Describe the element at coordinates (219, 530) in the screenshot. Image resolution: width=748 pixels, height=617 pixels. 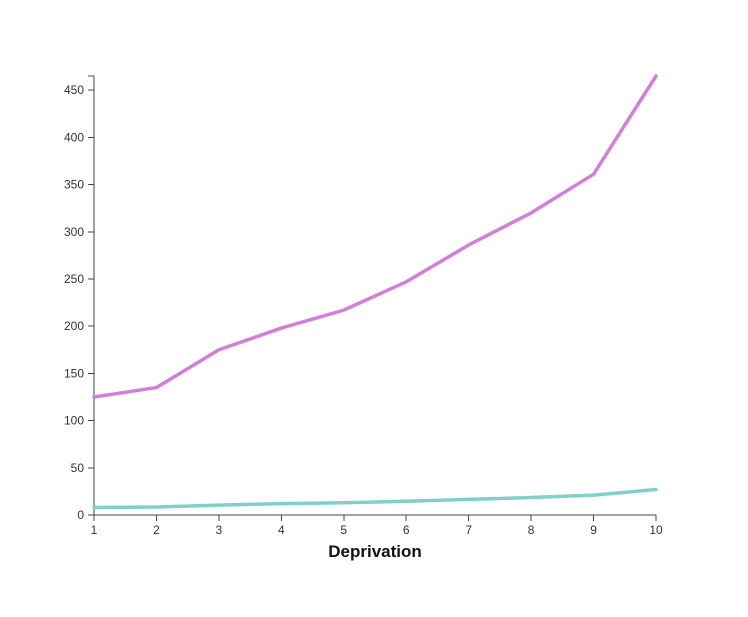
I see `x-tick-label: 3` at that location.